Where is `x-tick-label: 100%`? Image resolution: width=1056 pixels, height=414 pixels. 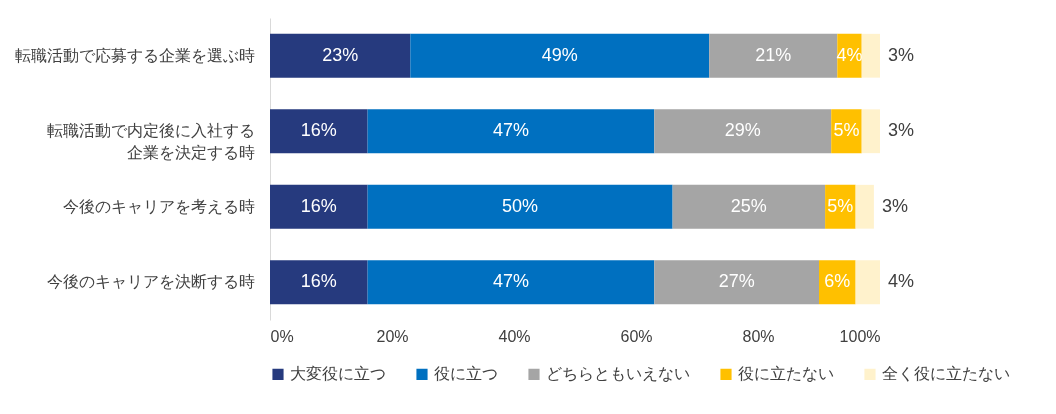
x-tick-label: 100% is located at coordinates (860, 336).